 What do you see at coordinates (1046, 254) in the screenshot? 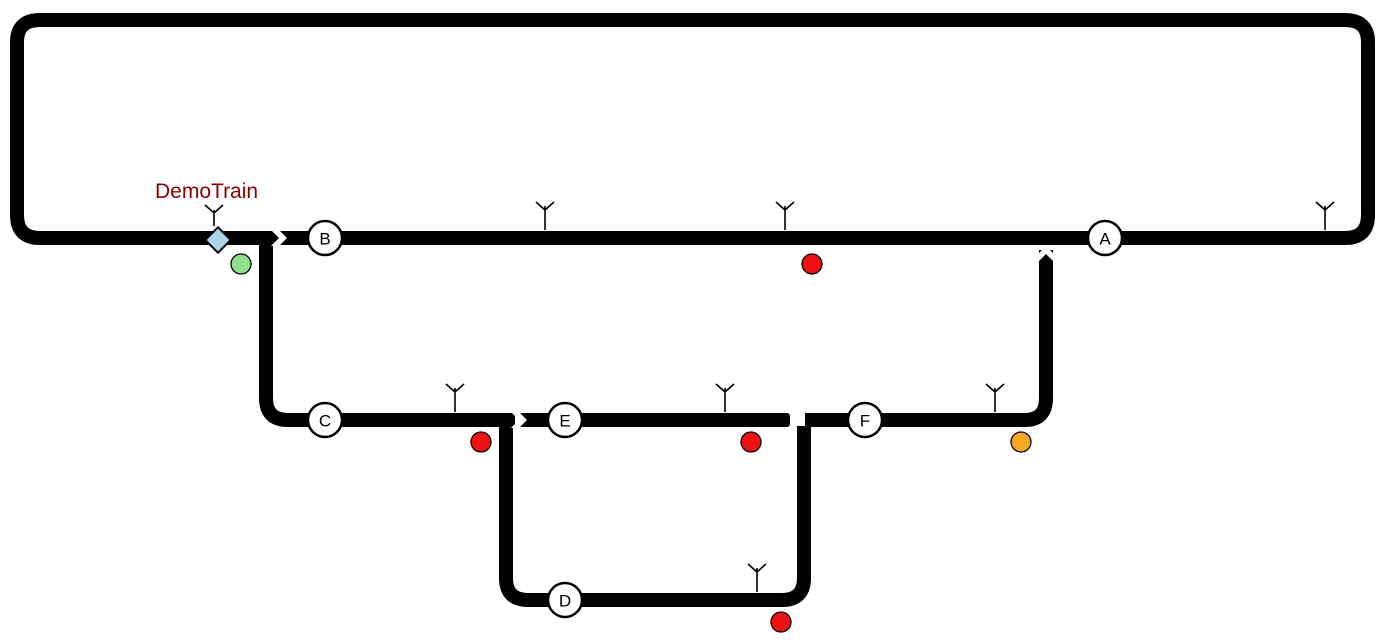
I see `switch-a` at bounding box center [1046, 254].